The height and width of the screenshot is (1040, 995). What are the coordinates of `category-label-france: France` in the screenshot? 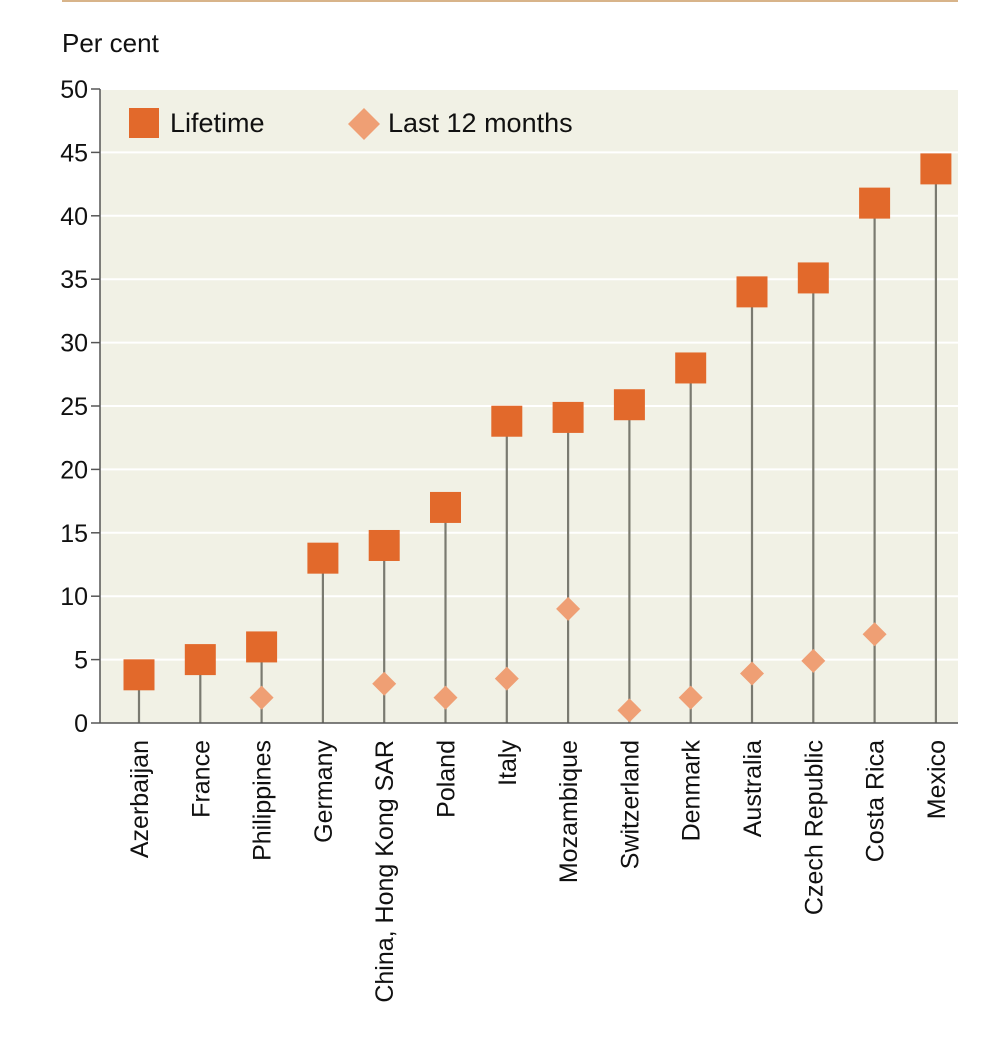 It's located at (201, 779).